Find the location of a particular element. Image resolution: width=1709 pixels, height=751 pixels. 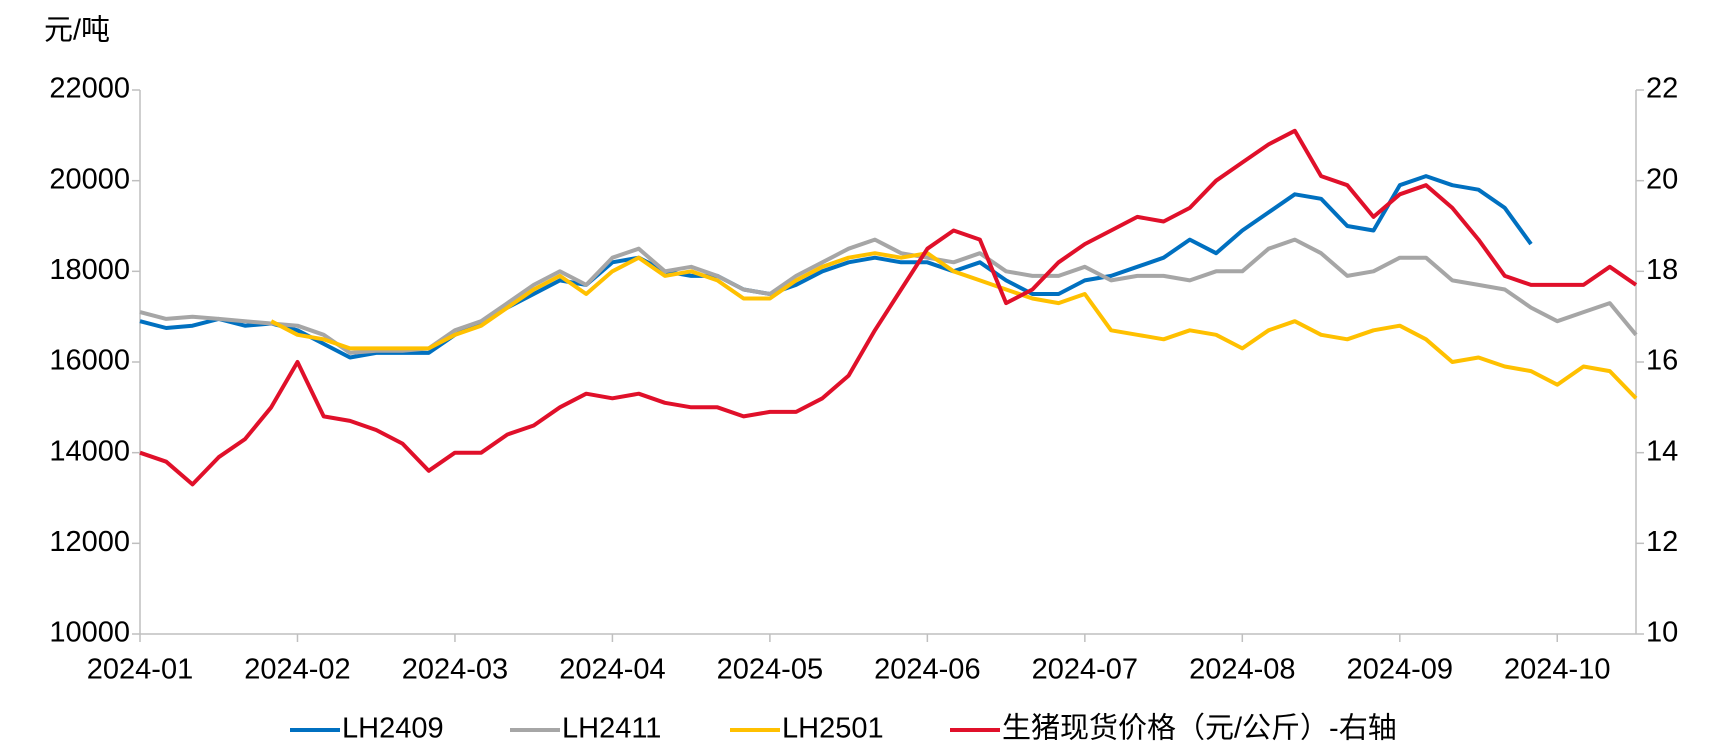

y-tick-label: 14000 is located at coordinates (89, 451).